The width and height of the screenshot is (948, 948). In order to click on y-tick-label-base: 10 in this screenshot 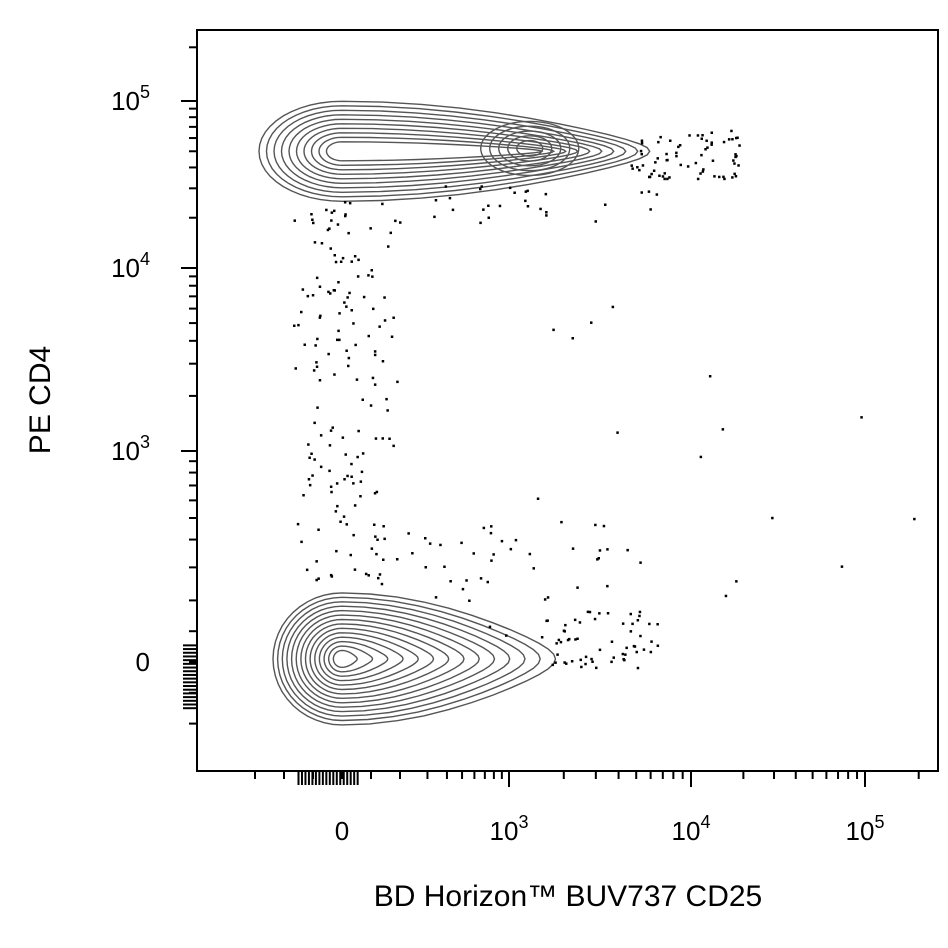, I will do `click(125, 101)`.